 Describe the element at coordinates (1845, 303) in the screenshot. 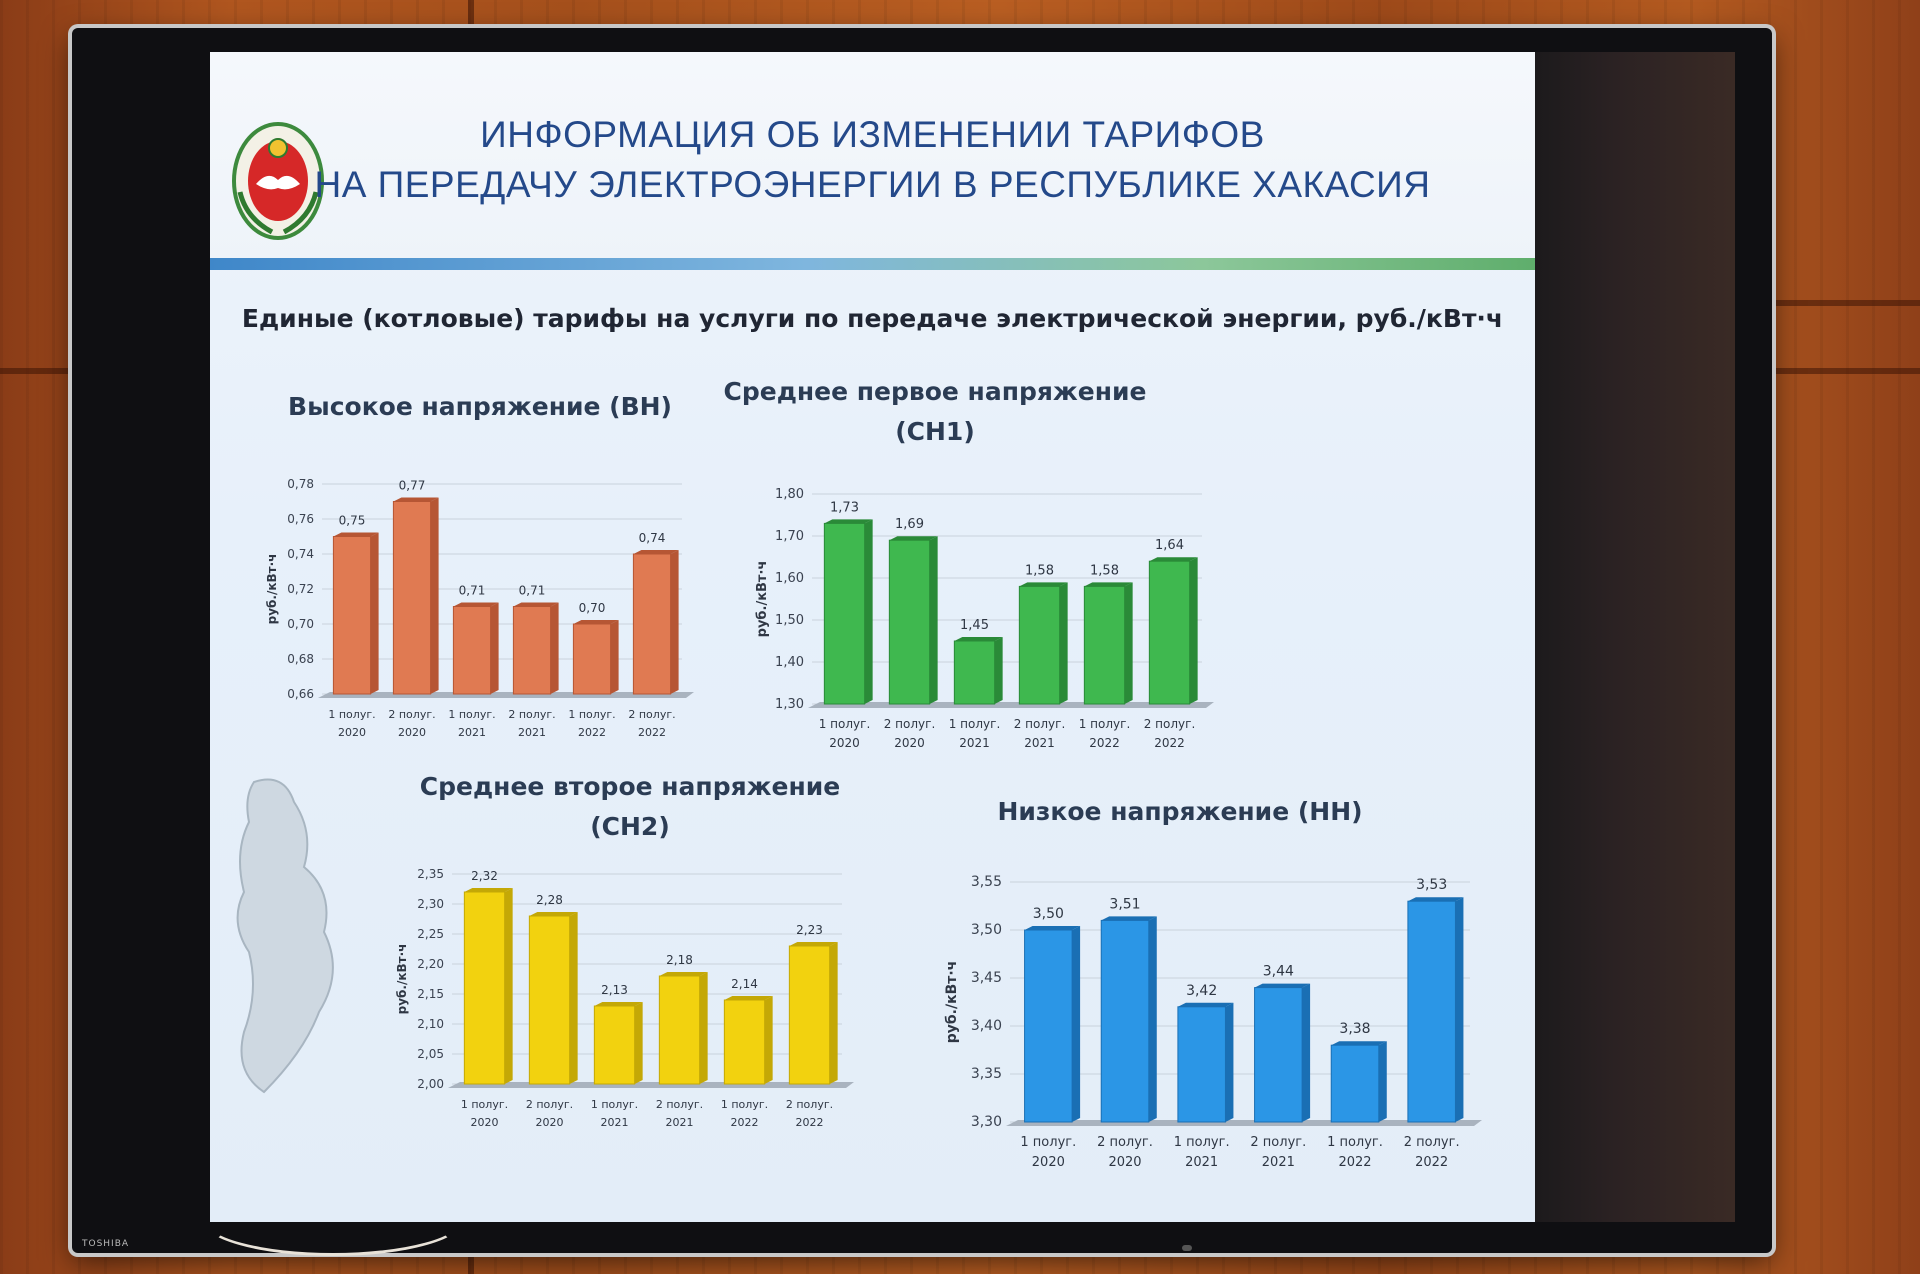

I see `wall-panel-seam` at that location.